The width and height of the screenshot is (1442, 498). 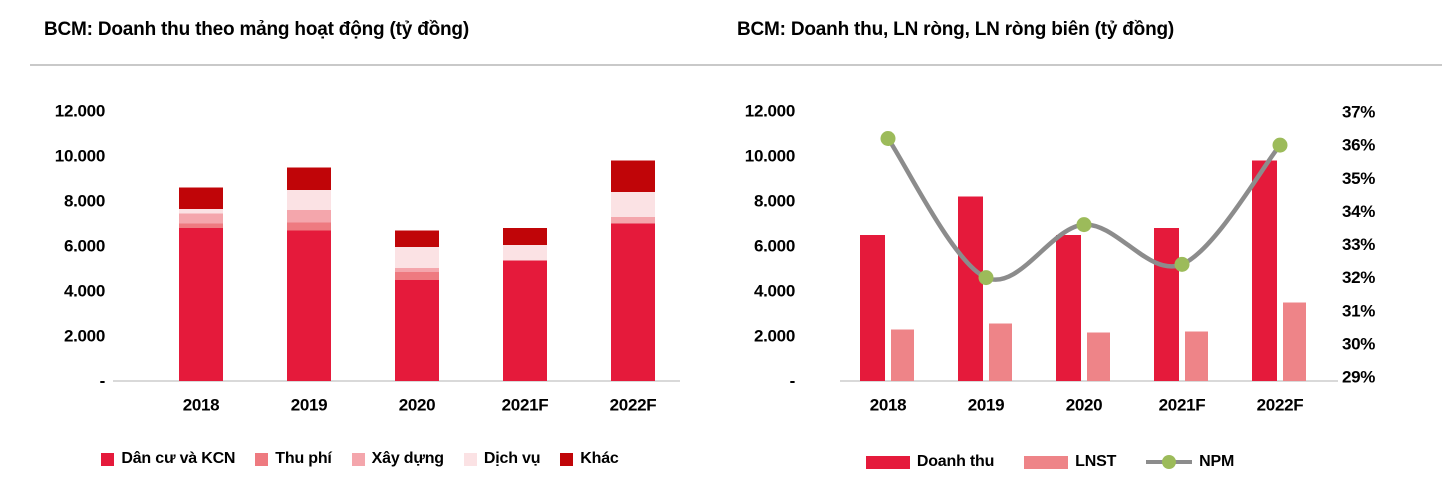 I want to click on left-x-axis-label: 2021F, so click(x=525, y=405).